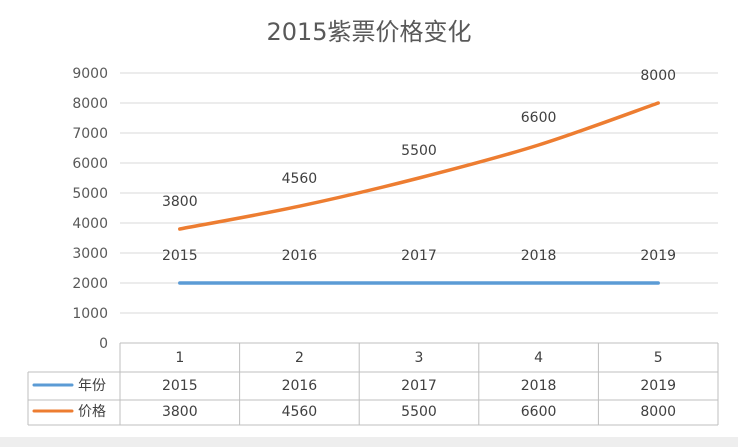 Image resolution: width=738 pixels, height=447 pixels. Describe the element at coordinates (539, 256) in the screenshot. I see `data-label: 2018` at that location.